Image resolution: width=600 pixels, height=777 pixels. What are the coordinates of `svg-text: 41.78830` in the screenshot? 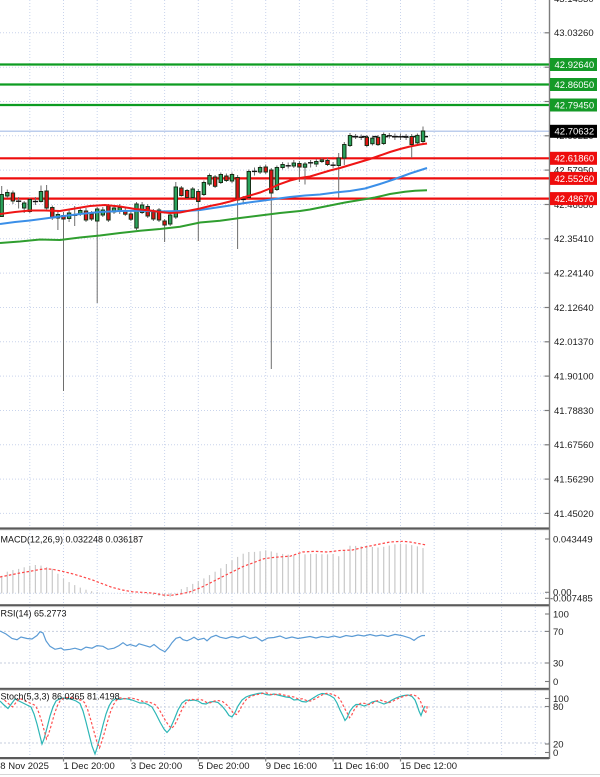 It's located at (574, 411).